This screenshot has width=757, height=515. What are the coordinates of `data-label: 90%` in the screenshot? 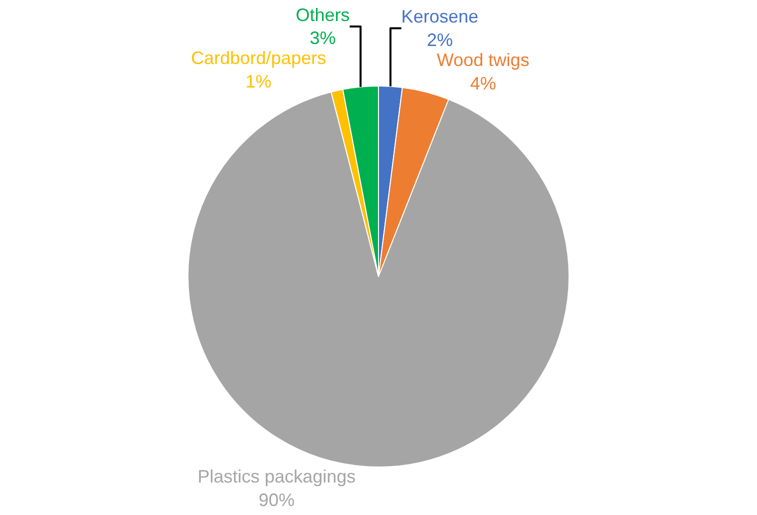 It's located at (276, 500).